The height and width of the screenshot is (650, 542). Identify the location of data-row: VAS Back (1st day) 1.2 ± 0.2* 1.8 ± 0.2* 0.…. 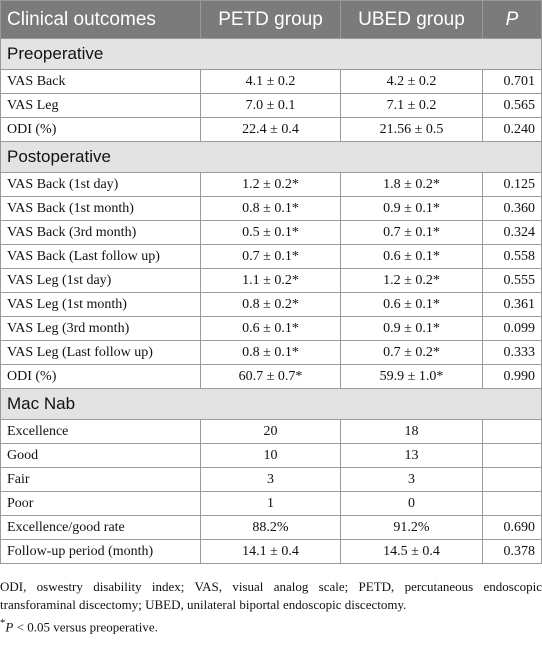
(271, 184).